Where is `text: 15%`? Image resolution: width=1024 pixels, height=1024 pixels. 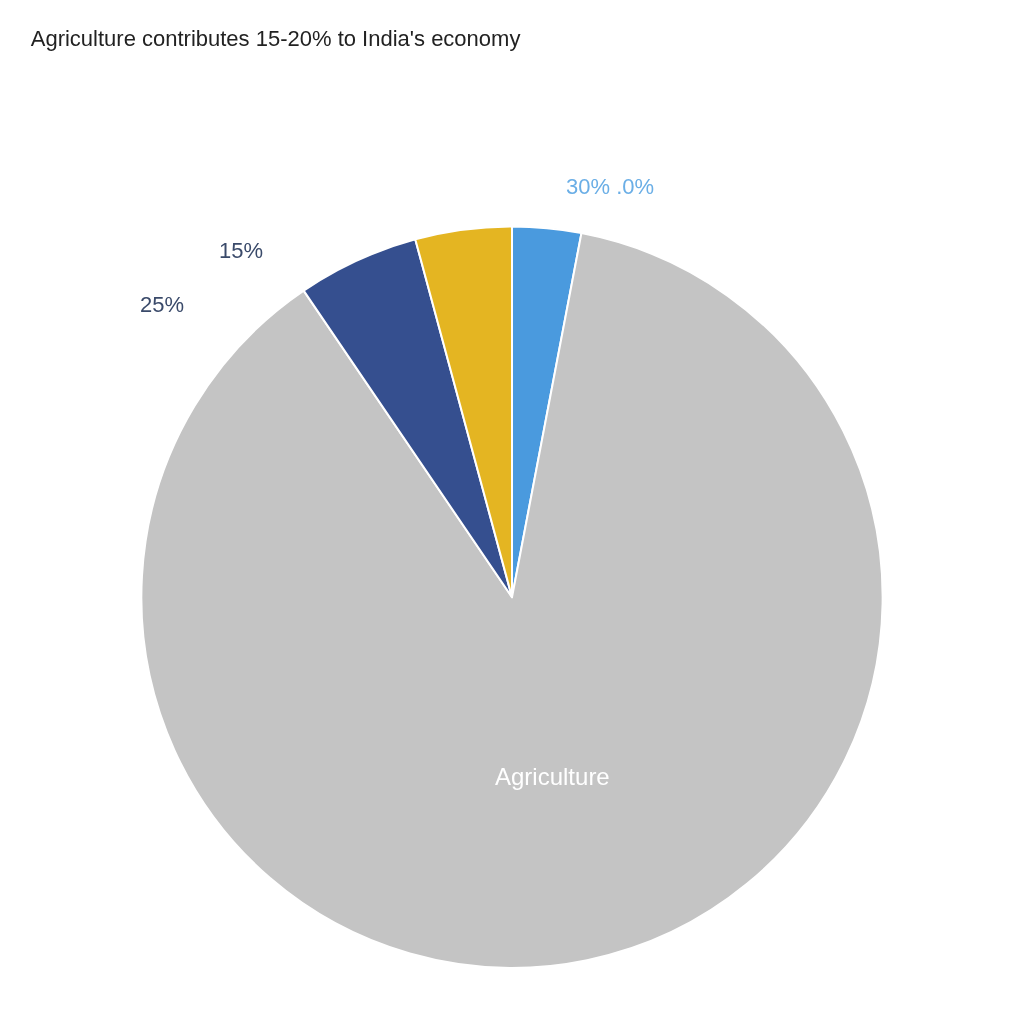 text: 15% is located at coordinates (241, 250).